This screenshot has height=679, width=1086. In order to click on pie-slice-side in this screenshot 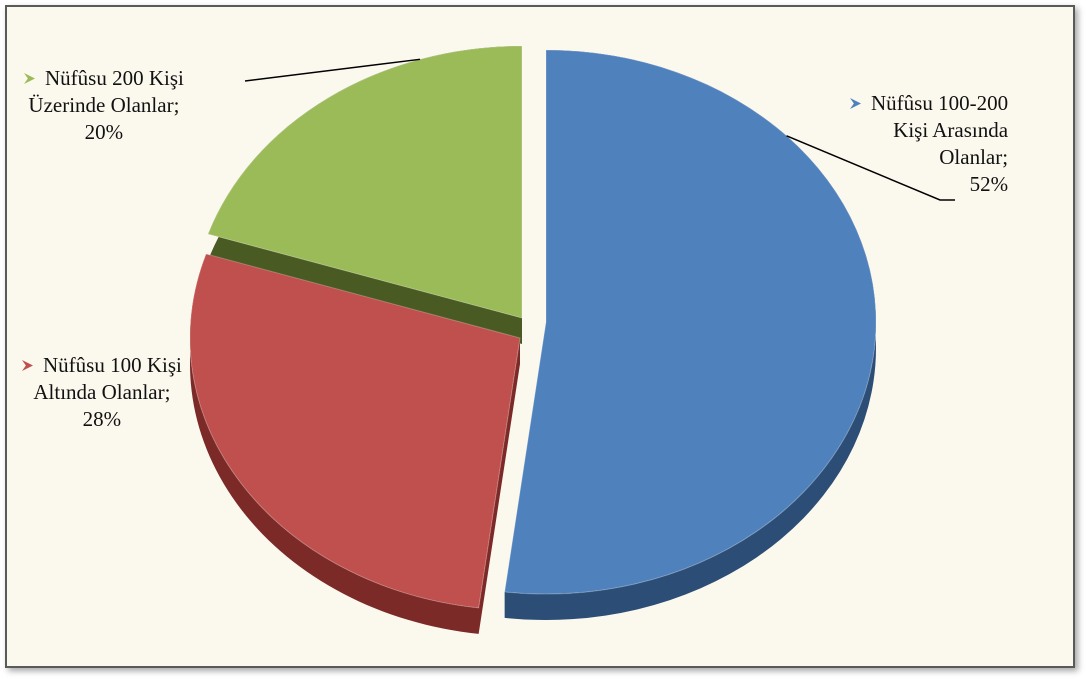, I will do `click(365, 195)`.